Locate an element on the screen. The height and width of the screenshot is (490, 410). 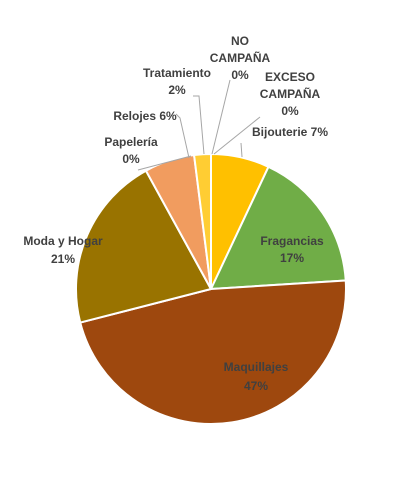
label-exceso-pct: 0% is located at coordinates (290, 111).